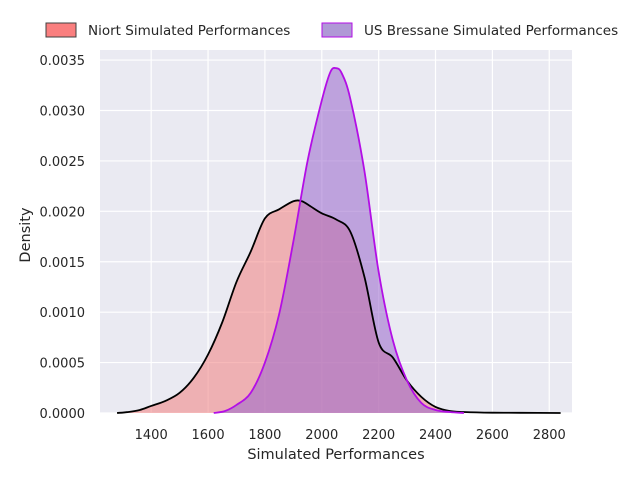  I want to click on x-tick-label: 2200, so click(378, 435).